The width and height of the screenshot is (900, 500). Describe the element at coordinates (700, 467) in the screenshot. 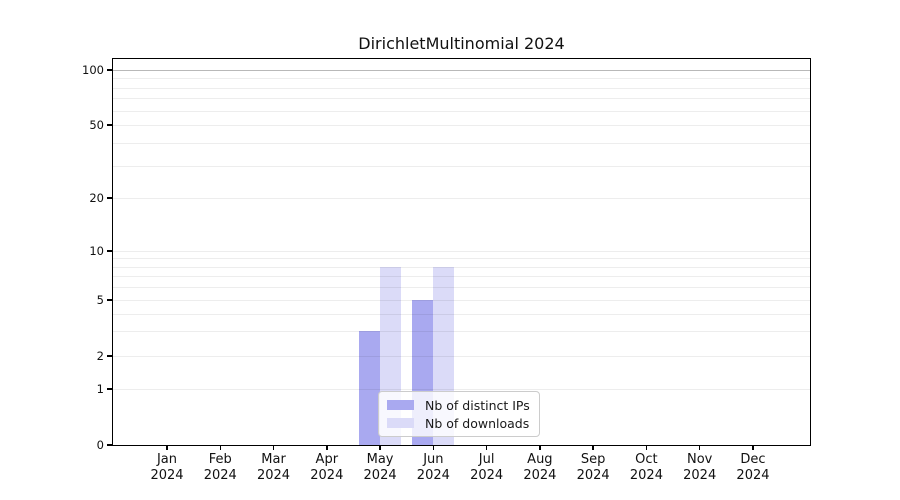

I see `x-axis-tick-label: Nov 2024` at that location.